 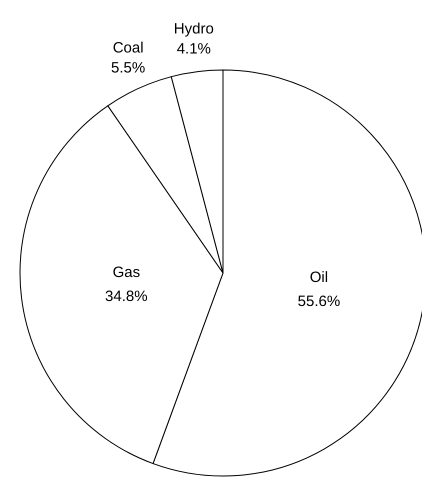 I want to click on slice-label: Coal, so click(x=128, y=47).